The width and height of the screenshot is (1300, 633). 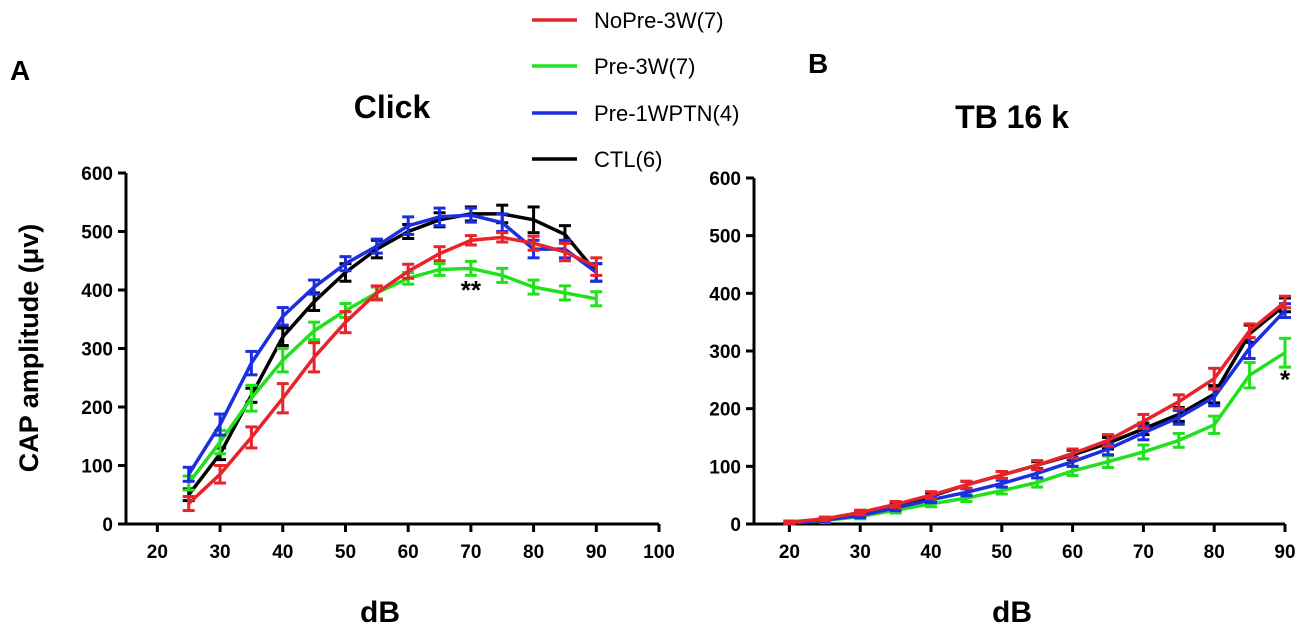 I want to click on x-tick-label-a-20: 20, so click(x=157, y=552).